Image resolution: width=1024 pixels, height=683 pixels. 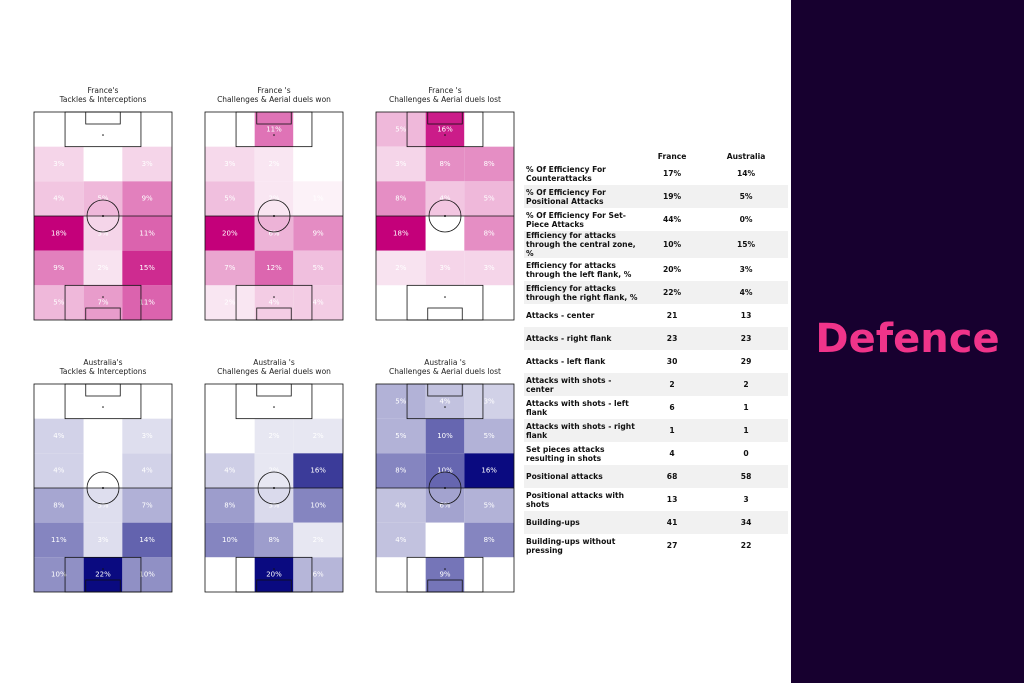 What do you see at coordinates (746, 219) in the screenshot?
I see `value-cell: 0%` at bounding box center [746, 219].